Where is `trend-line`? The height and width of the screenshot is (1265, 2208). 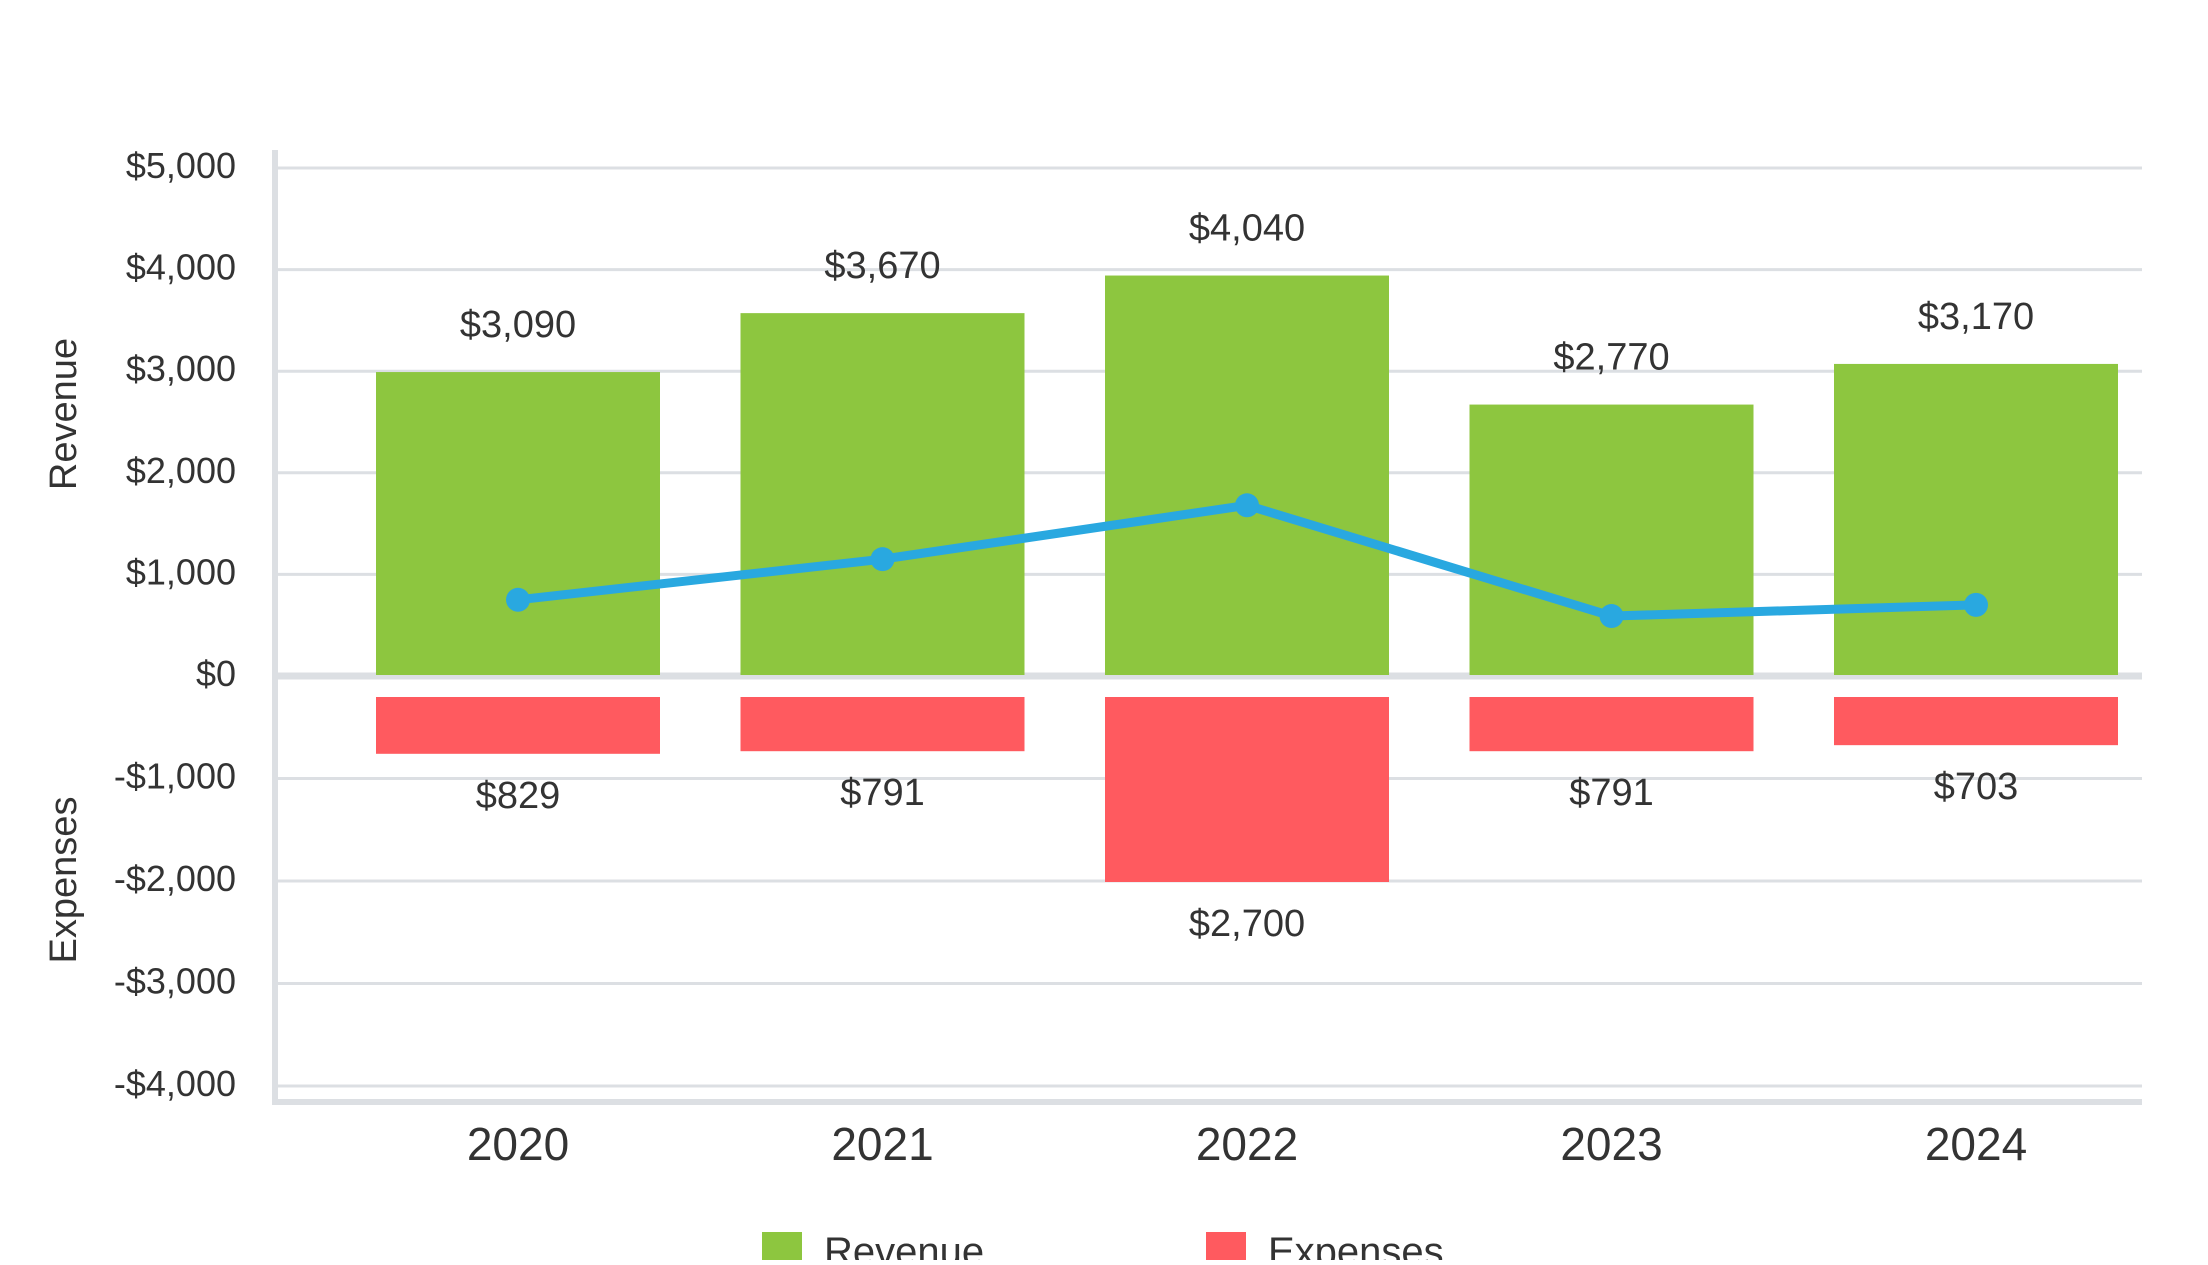
trend-line is located at coordinates (1247, 561).